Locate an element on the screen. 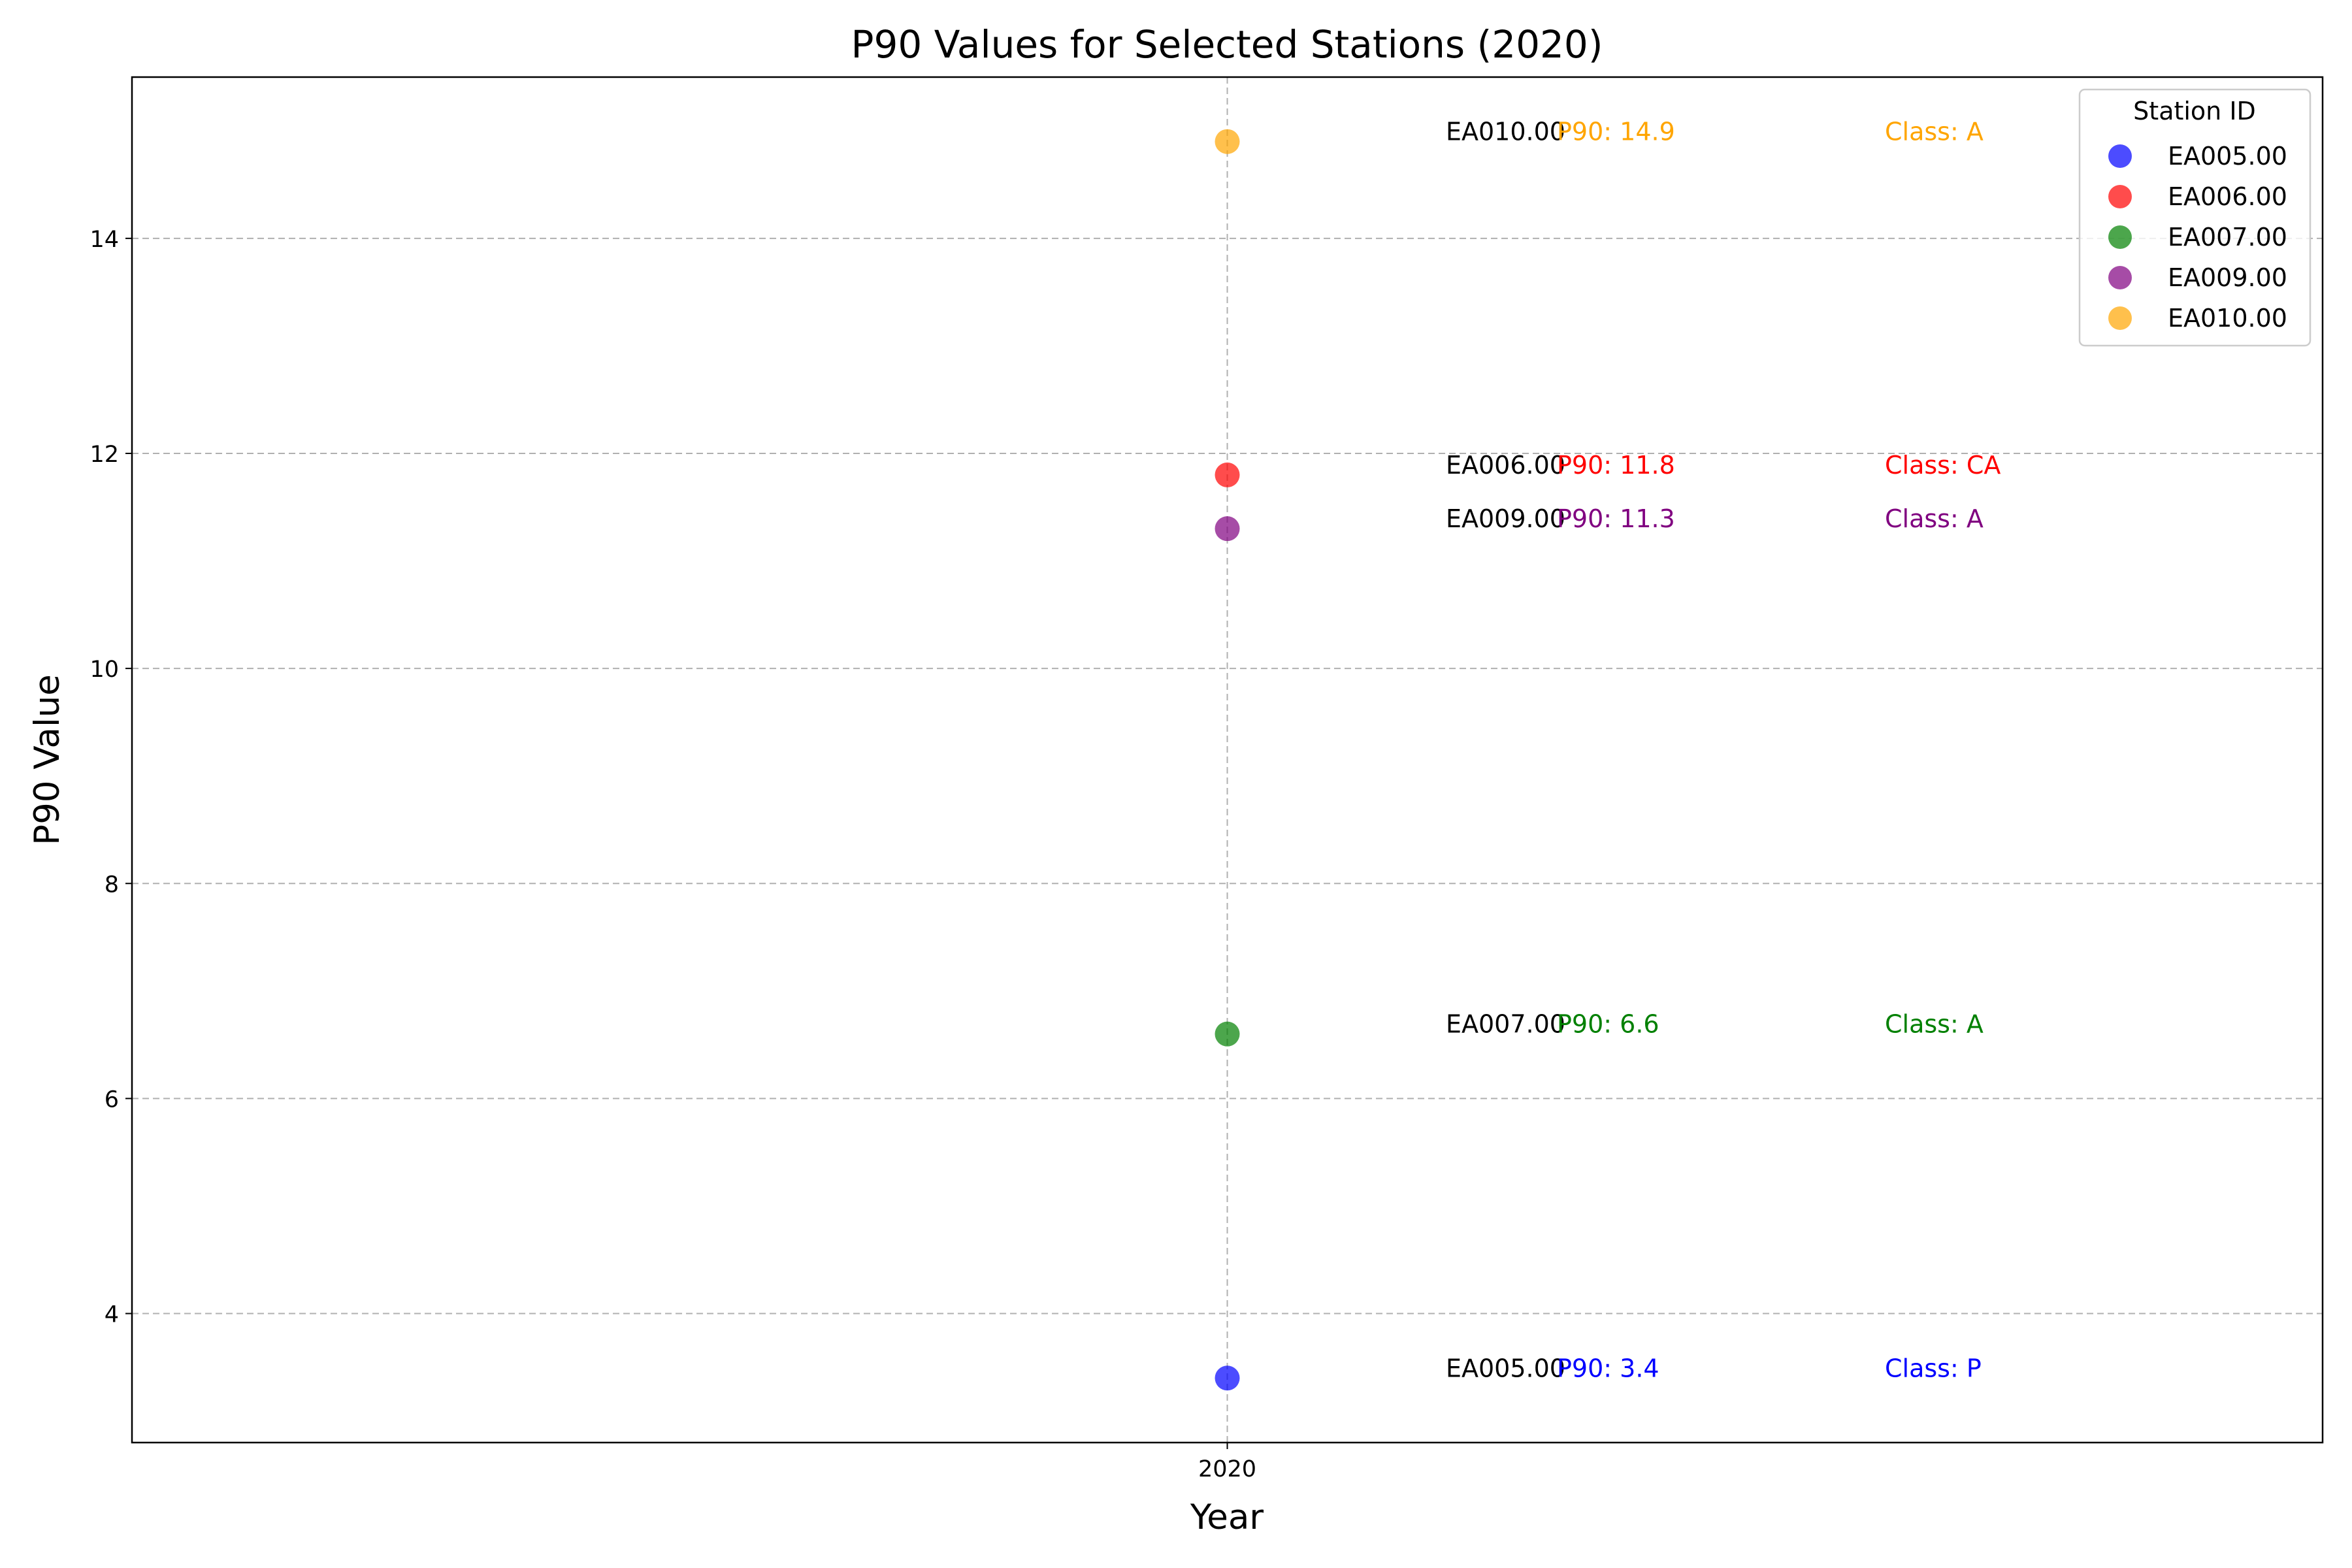 This screenshot has width=2352, height=1568. station-id-annotation: EA010.00 is located at coordinates (1505, 132).